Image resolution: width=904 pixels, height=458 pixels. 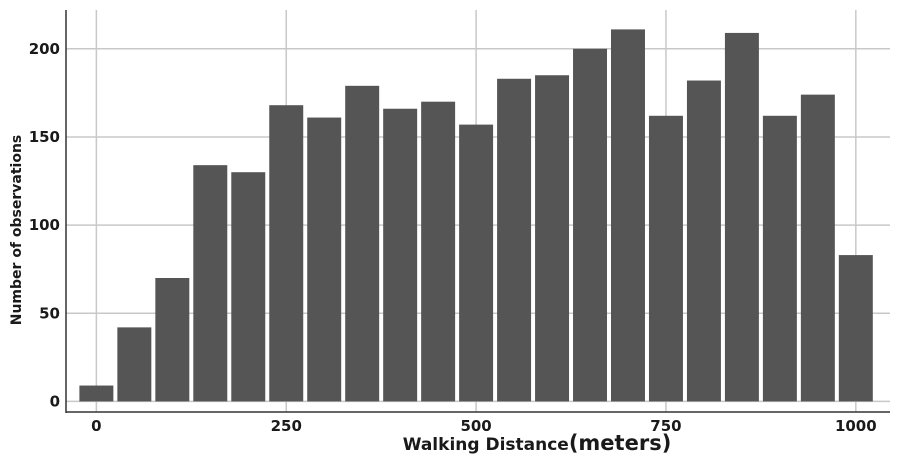 I want to click on y-tick-label: 150, so click(x=44, y=137).